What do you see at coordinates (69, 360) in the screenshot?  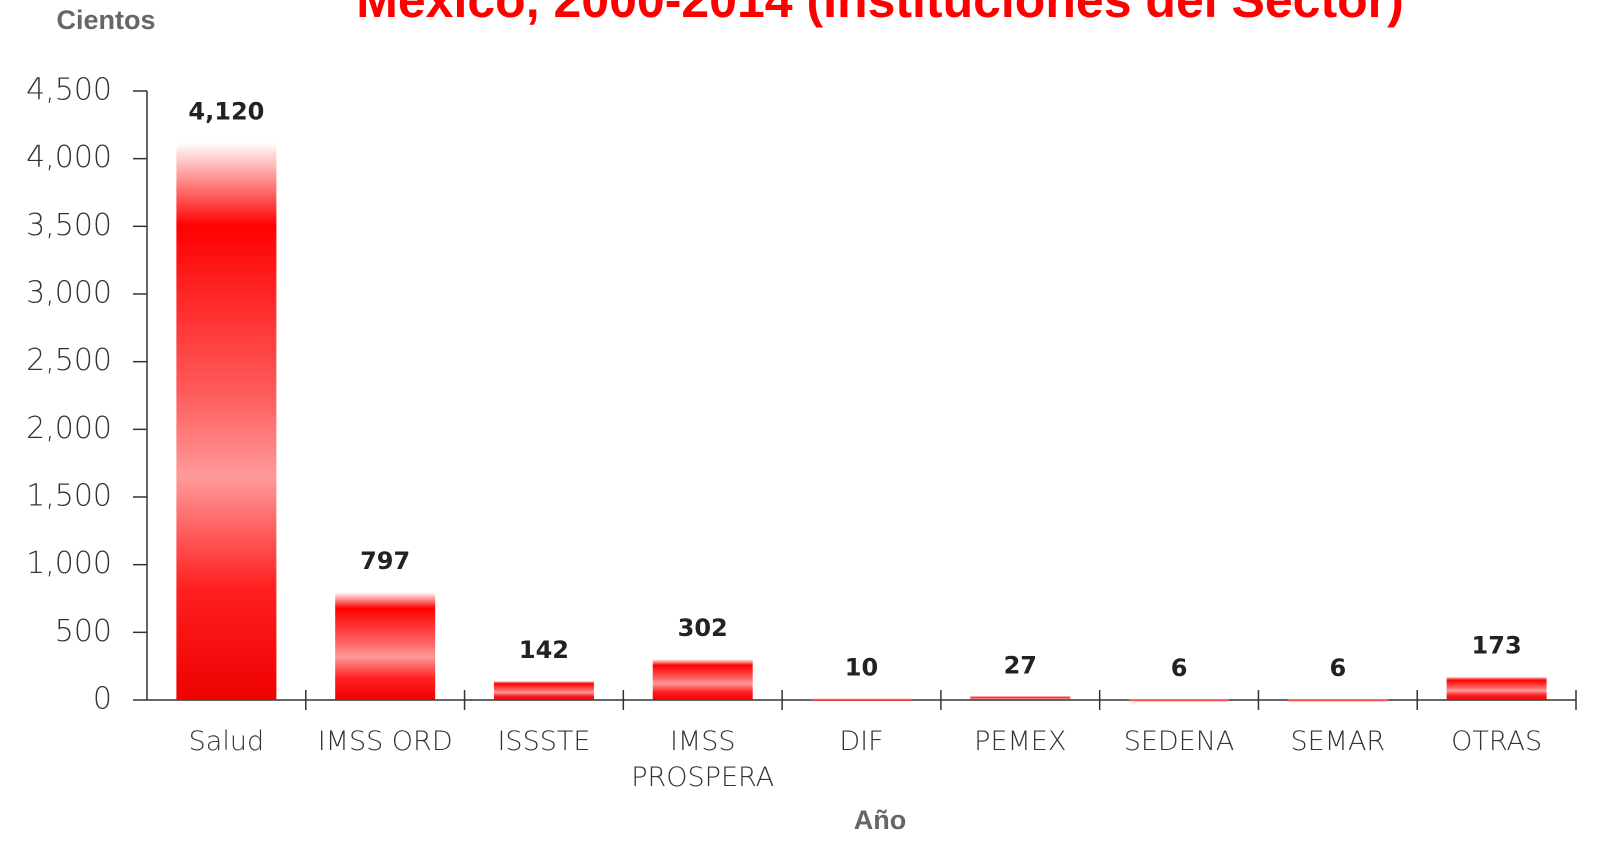 I see `y-tick-label: 2,500` at bounding box center [69, 360].